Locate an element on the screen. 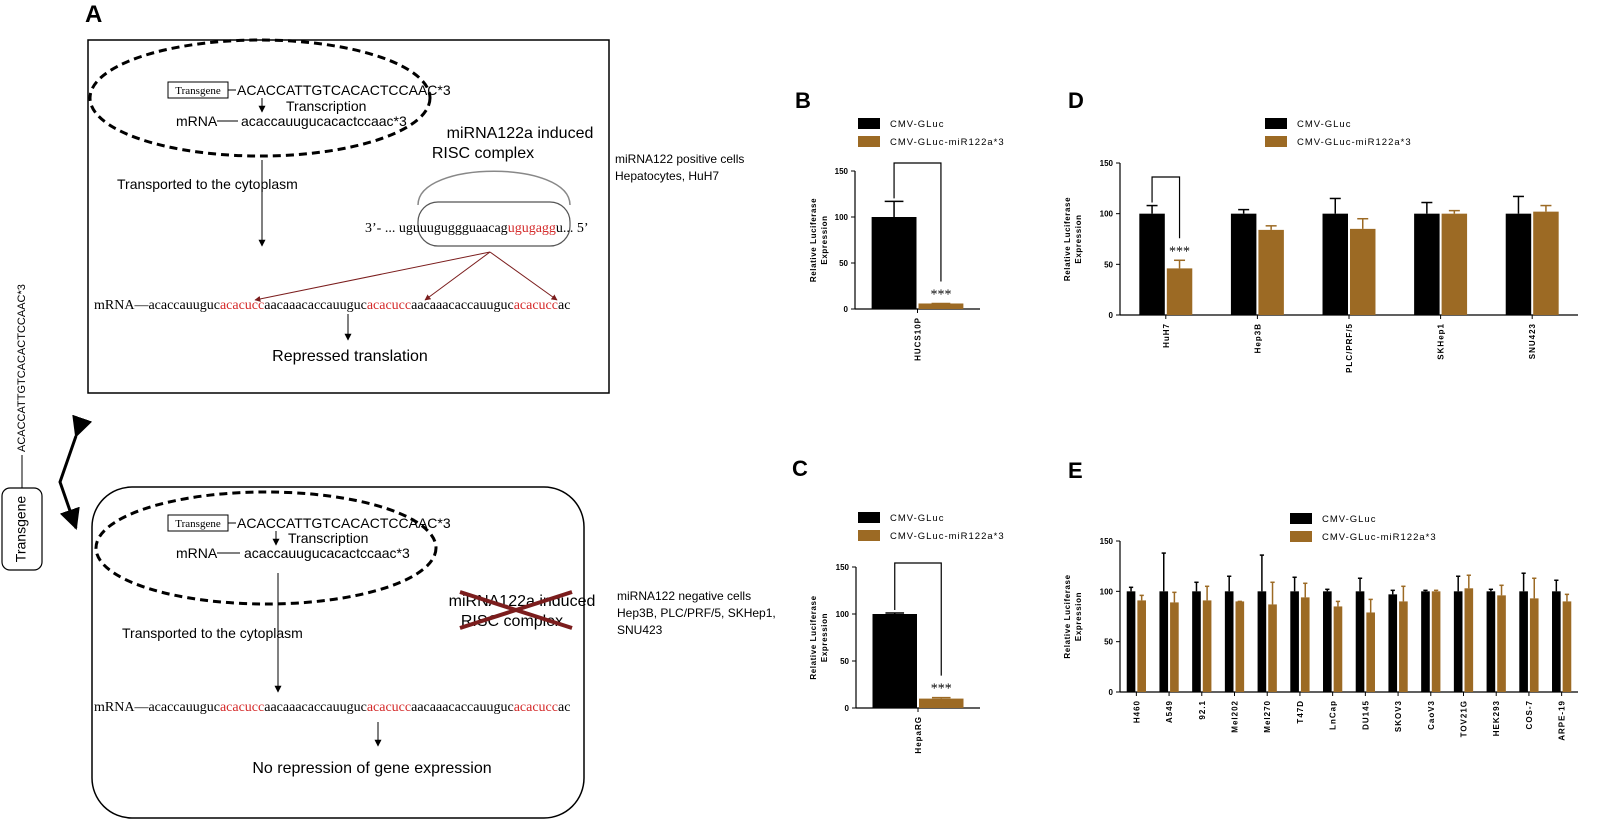 This screenshot has width=1600, height=835. cell-type: miRNA122 negative cells is located at coordinates (684, 596).